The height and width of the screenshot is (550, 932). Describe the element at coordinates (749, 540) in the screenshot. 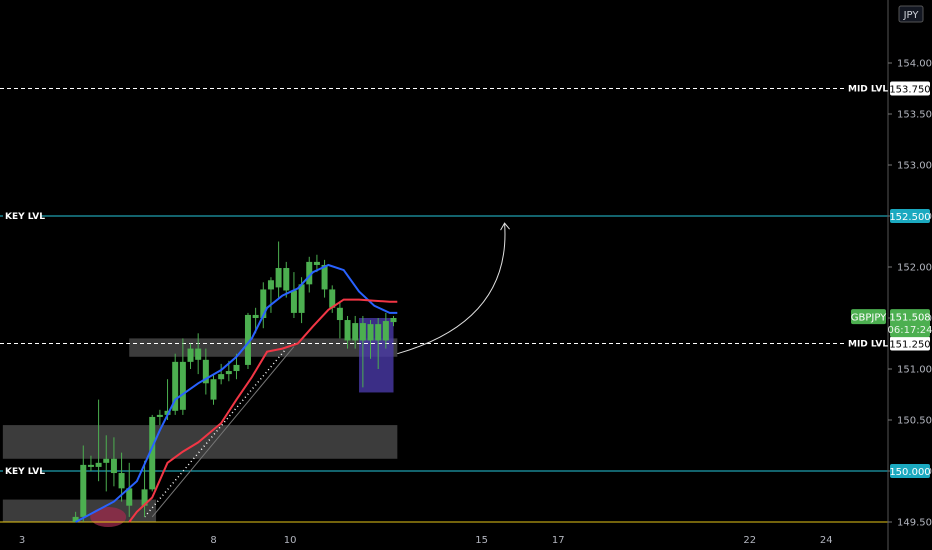

I see `time-tick-label: 22` at that location.